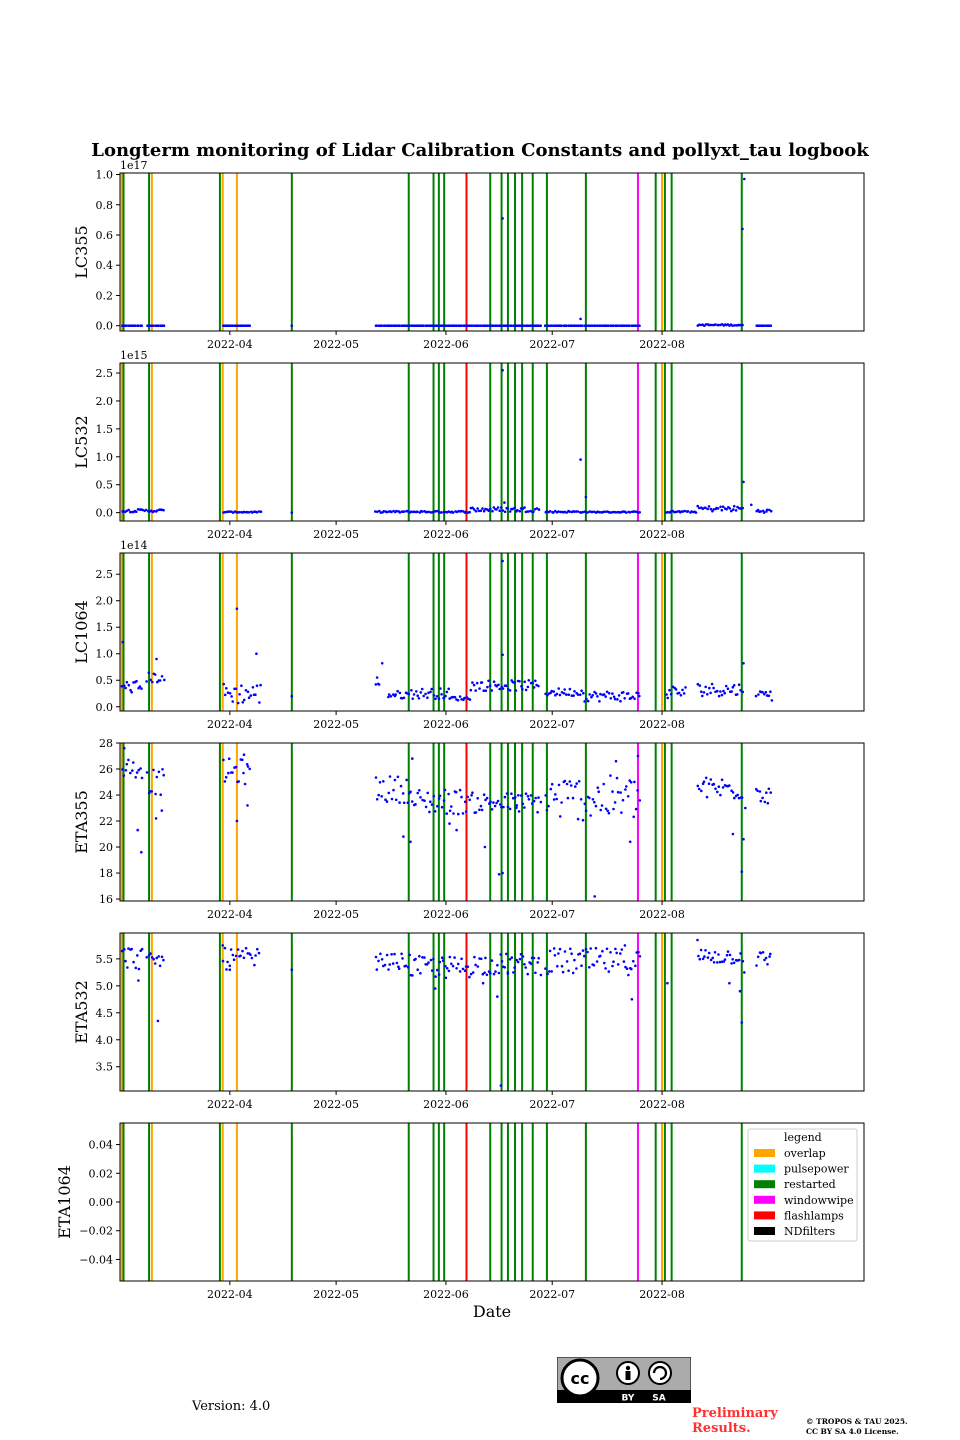  I want to click on axes-frame, so click(492, 252).